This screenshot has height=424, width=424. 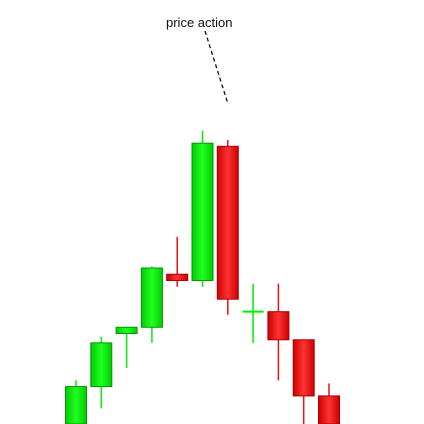 What do you see at coordinates (199, 60) in the screenshot?
I see `annotation-layer: price action` at bounding box center [199, 60].